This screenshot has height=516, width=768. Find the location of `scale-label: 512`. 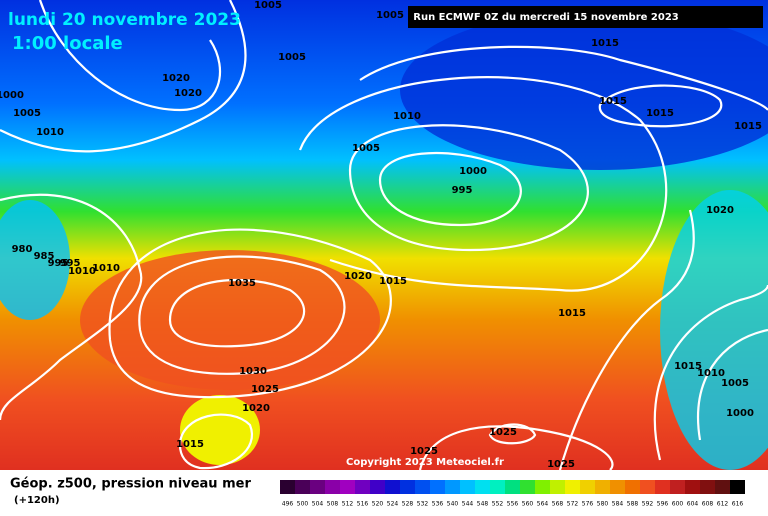

scale-label: 512 is located at coordinates (348, 504).